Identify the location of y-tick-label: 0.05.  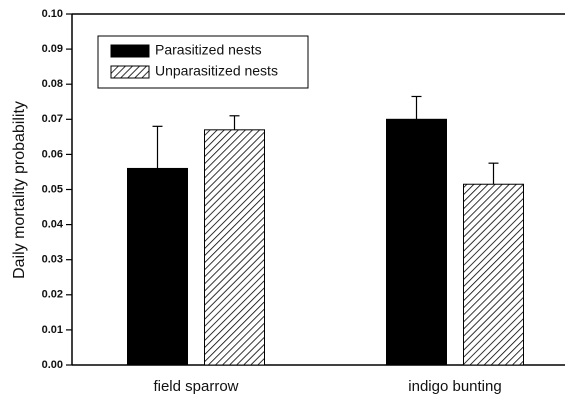
(52, 189).